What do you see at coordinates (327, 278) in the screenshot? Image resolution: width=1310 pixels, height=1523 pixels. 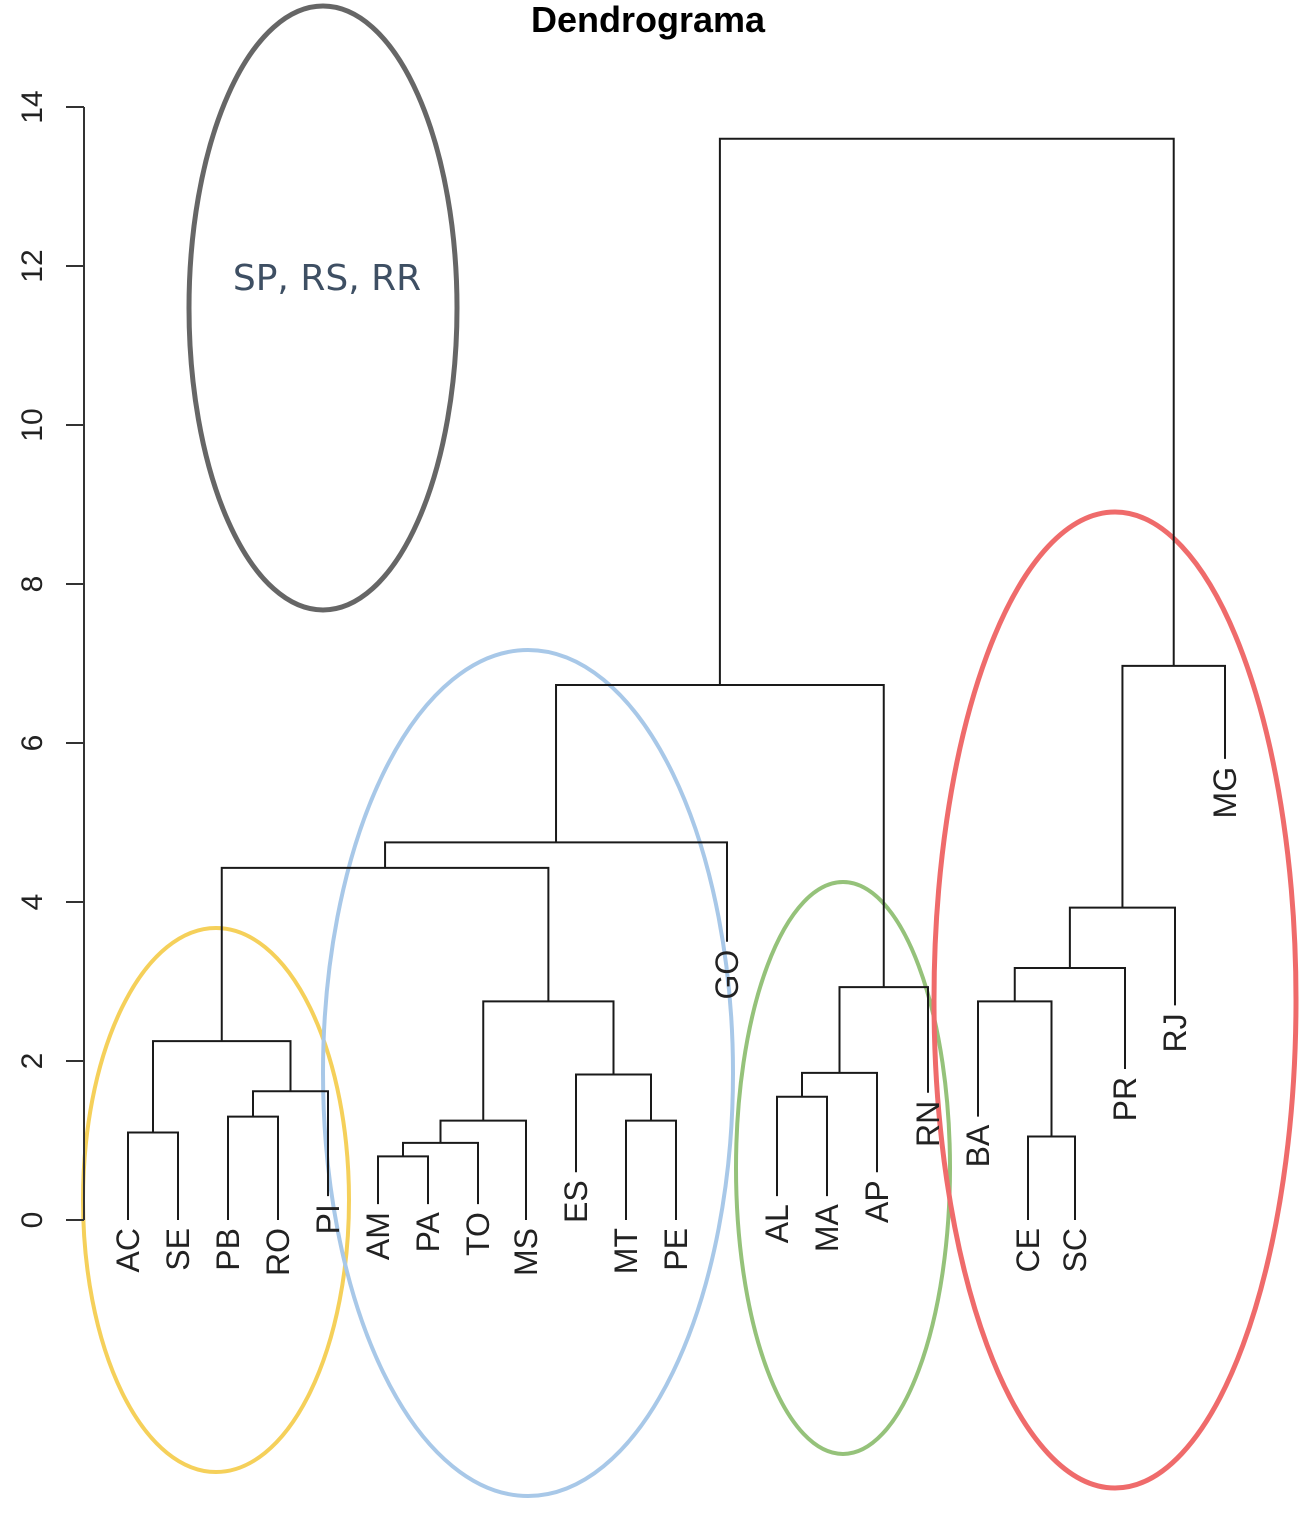 I see `annotation-label: SP, RS, RR` at bounding box center [327, 278].